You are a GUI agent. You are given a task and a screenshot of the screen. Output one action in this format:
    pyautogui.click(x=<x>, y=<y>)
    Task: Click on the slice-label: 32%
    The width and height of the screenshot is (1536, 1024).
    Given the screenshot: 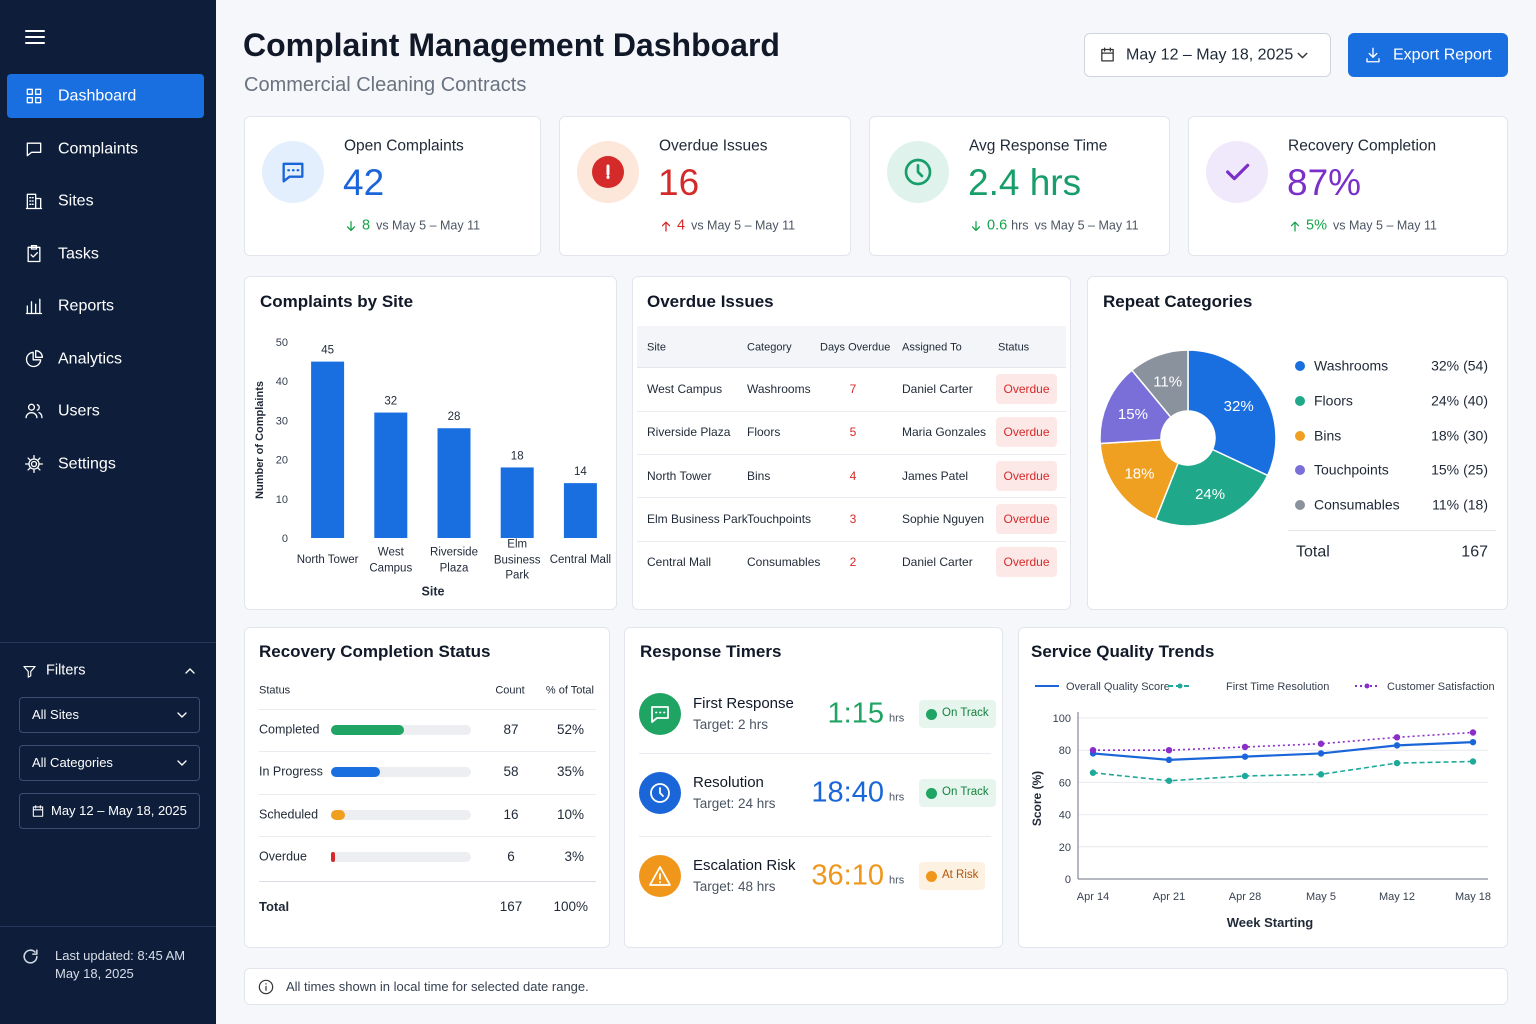 What is the action you would take?
    pyautogui.click(x=1239, y=406)
    